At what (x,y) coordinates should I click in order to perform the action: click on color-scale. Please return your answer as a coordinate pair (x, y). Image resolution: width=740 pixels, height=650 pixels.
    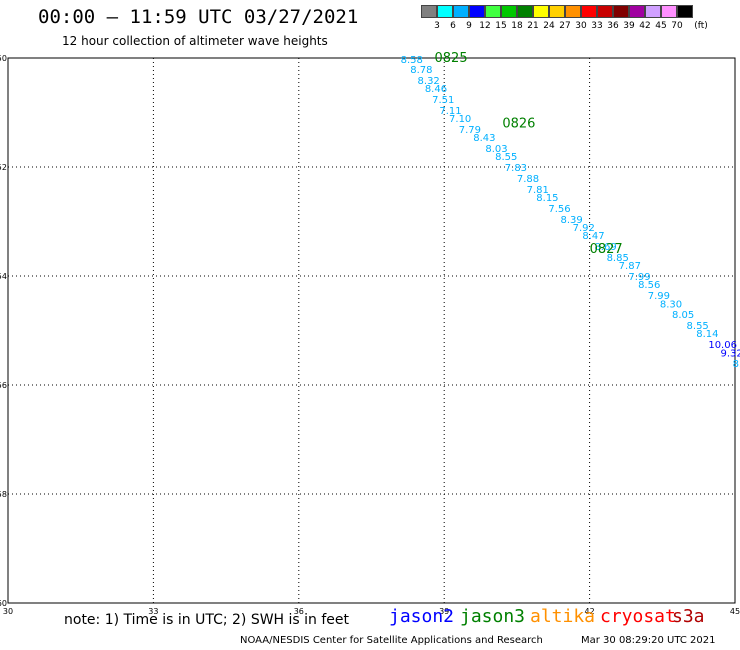
    Looking at the image, I should click on (557, 11).